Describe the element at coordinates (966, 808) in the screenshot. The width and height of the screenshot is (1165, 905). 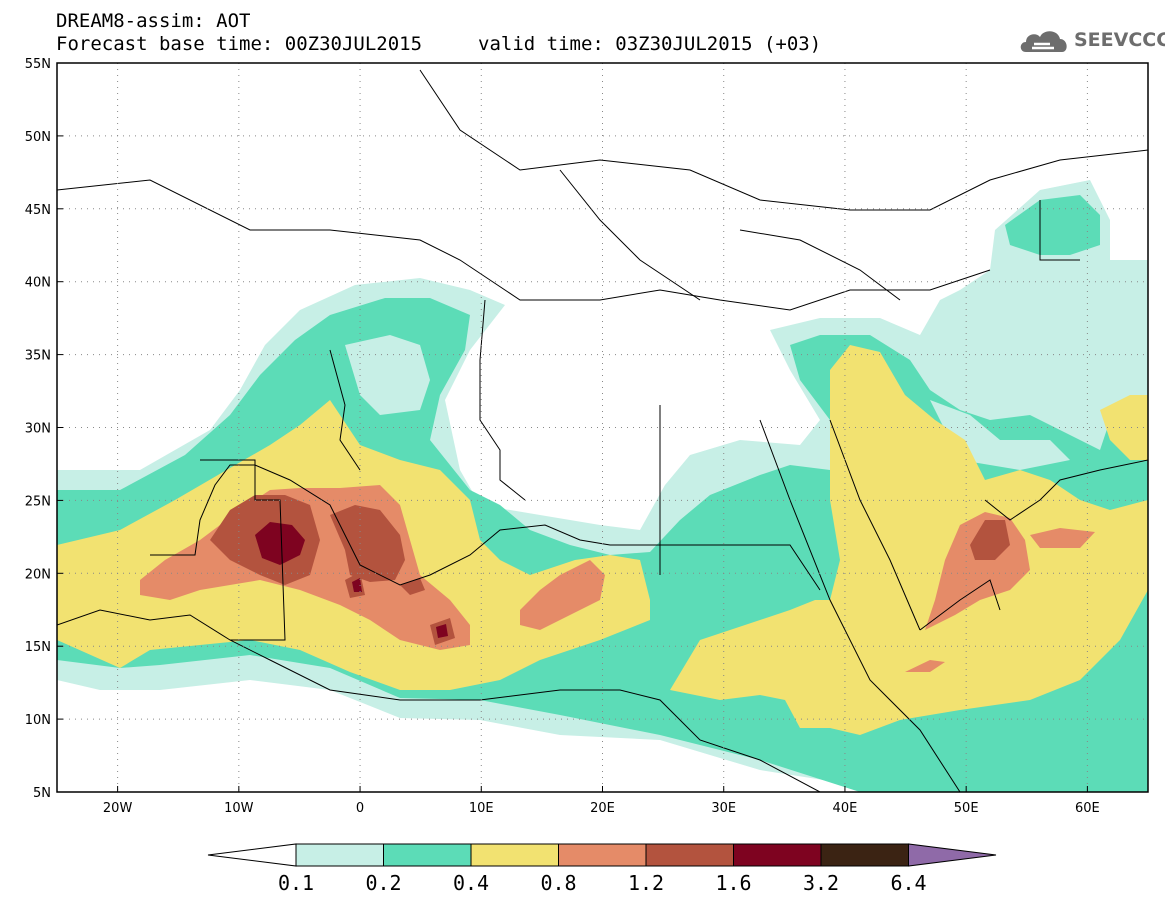
I see `lon-label: 50E` at that location.